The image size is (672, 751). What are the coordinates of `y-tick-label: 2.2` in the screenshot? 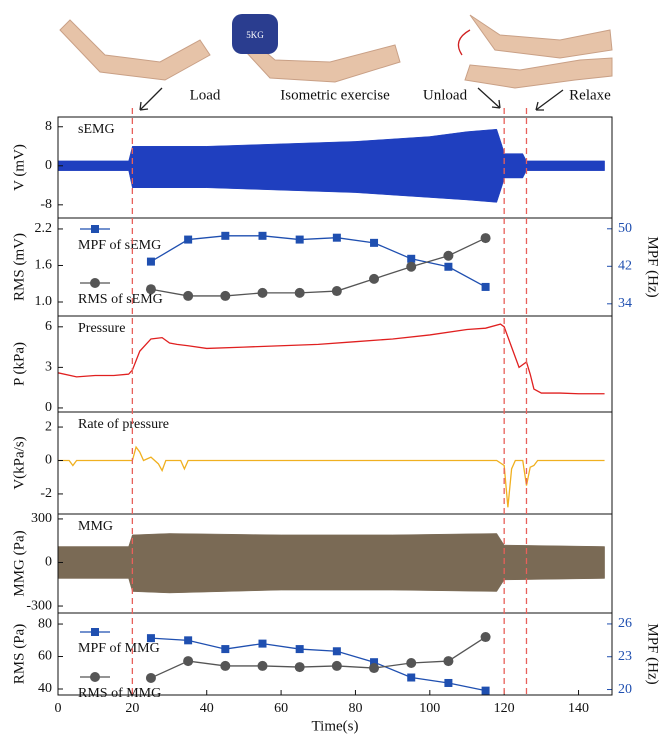 It's located at (44, 228).